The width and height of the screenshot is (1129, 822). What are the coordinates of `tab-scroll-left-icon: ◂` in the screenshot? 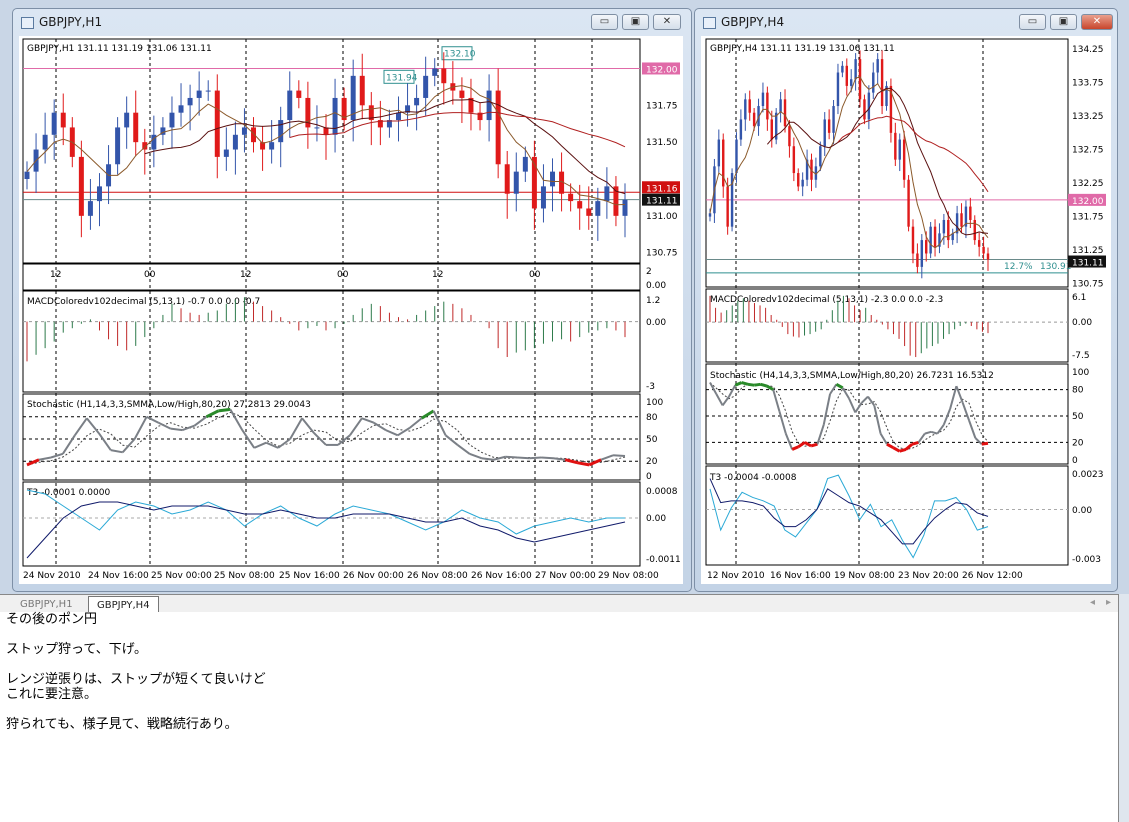 It's located at (1093, 602).